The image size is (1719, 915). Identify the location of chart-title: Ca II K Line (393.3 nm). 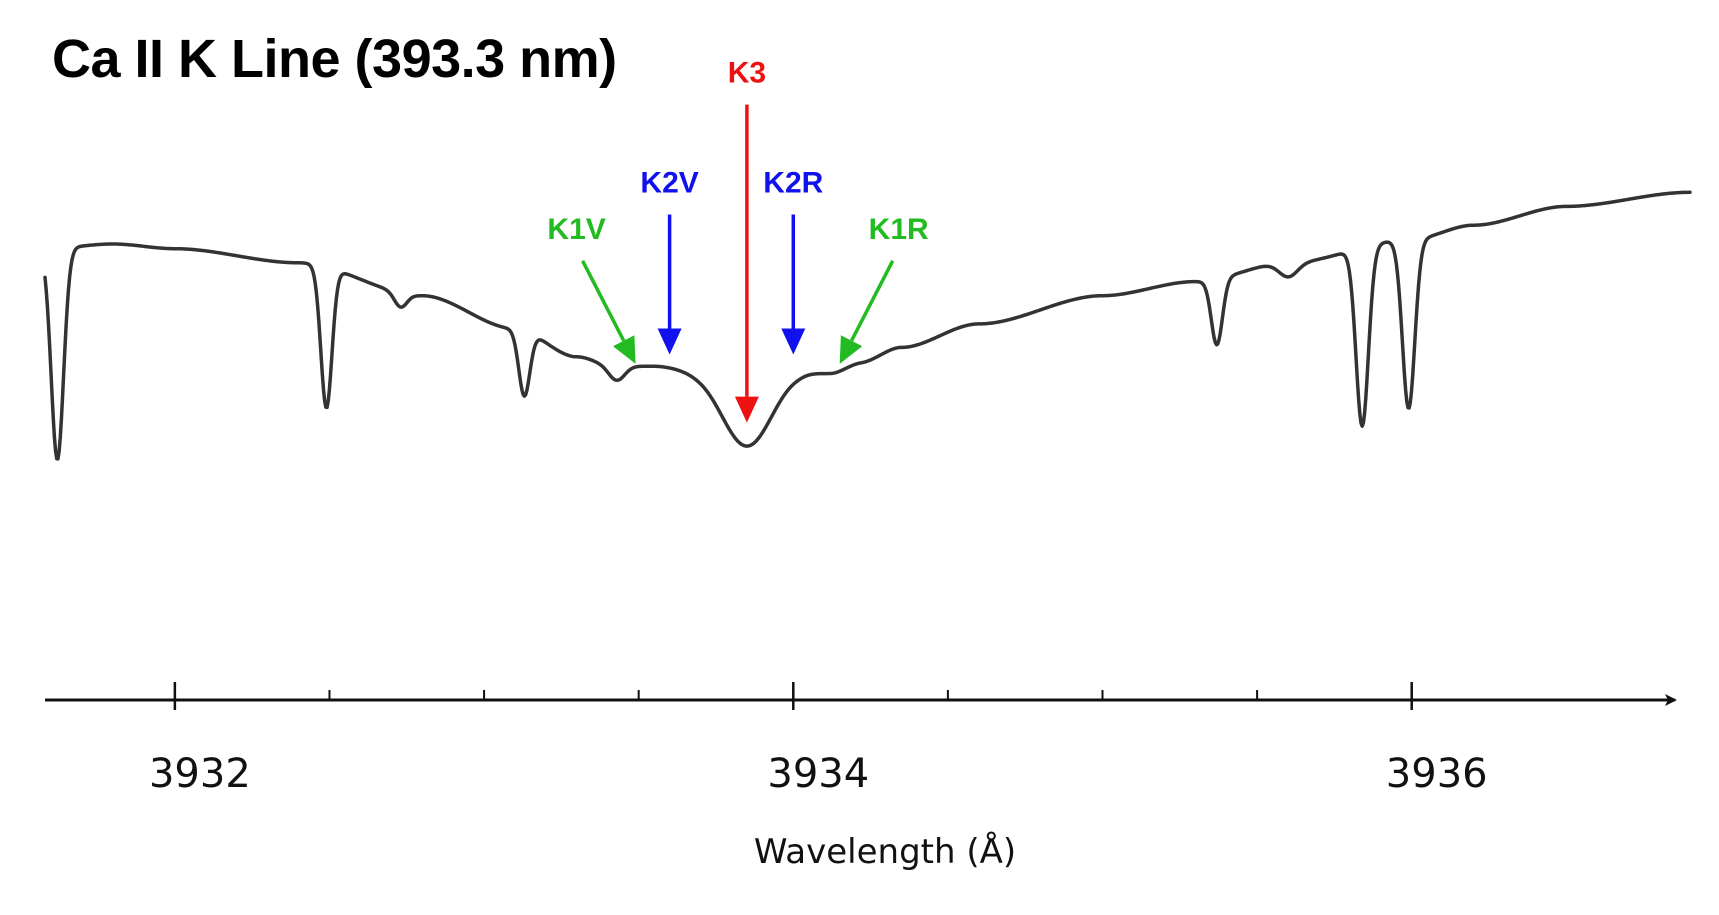
(334, 59).